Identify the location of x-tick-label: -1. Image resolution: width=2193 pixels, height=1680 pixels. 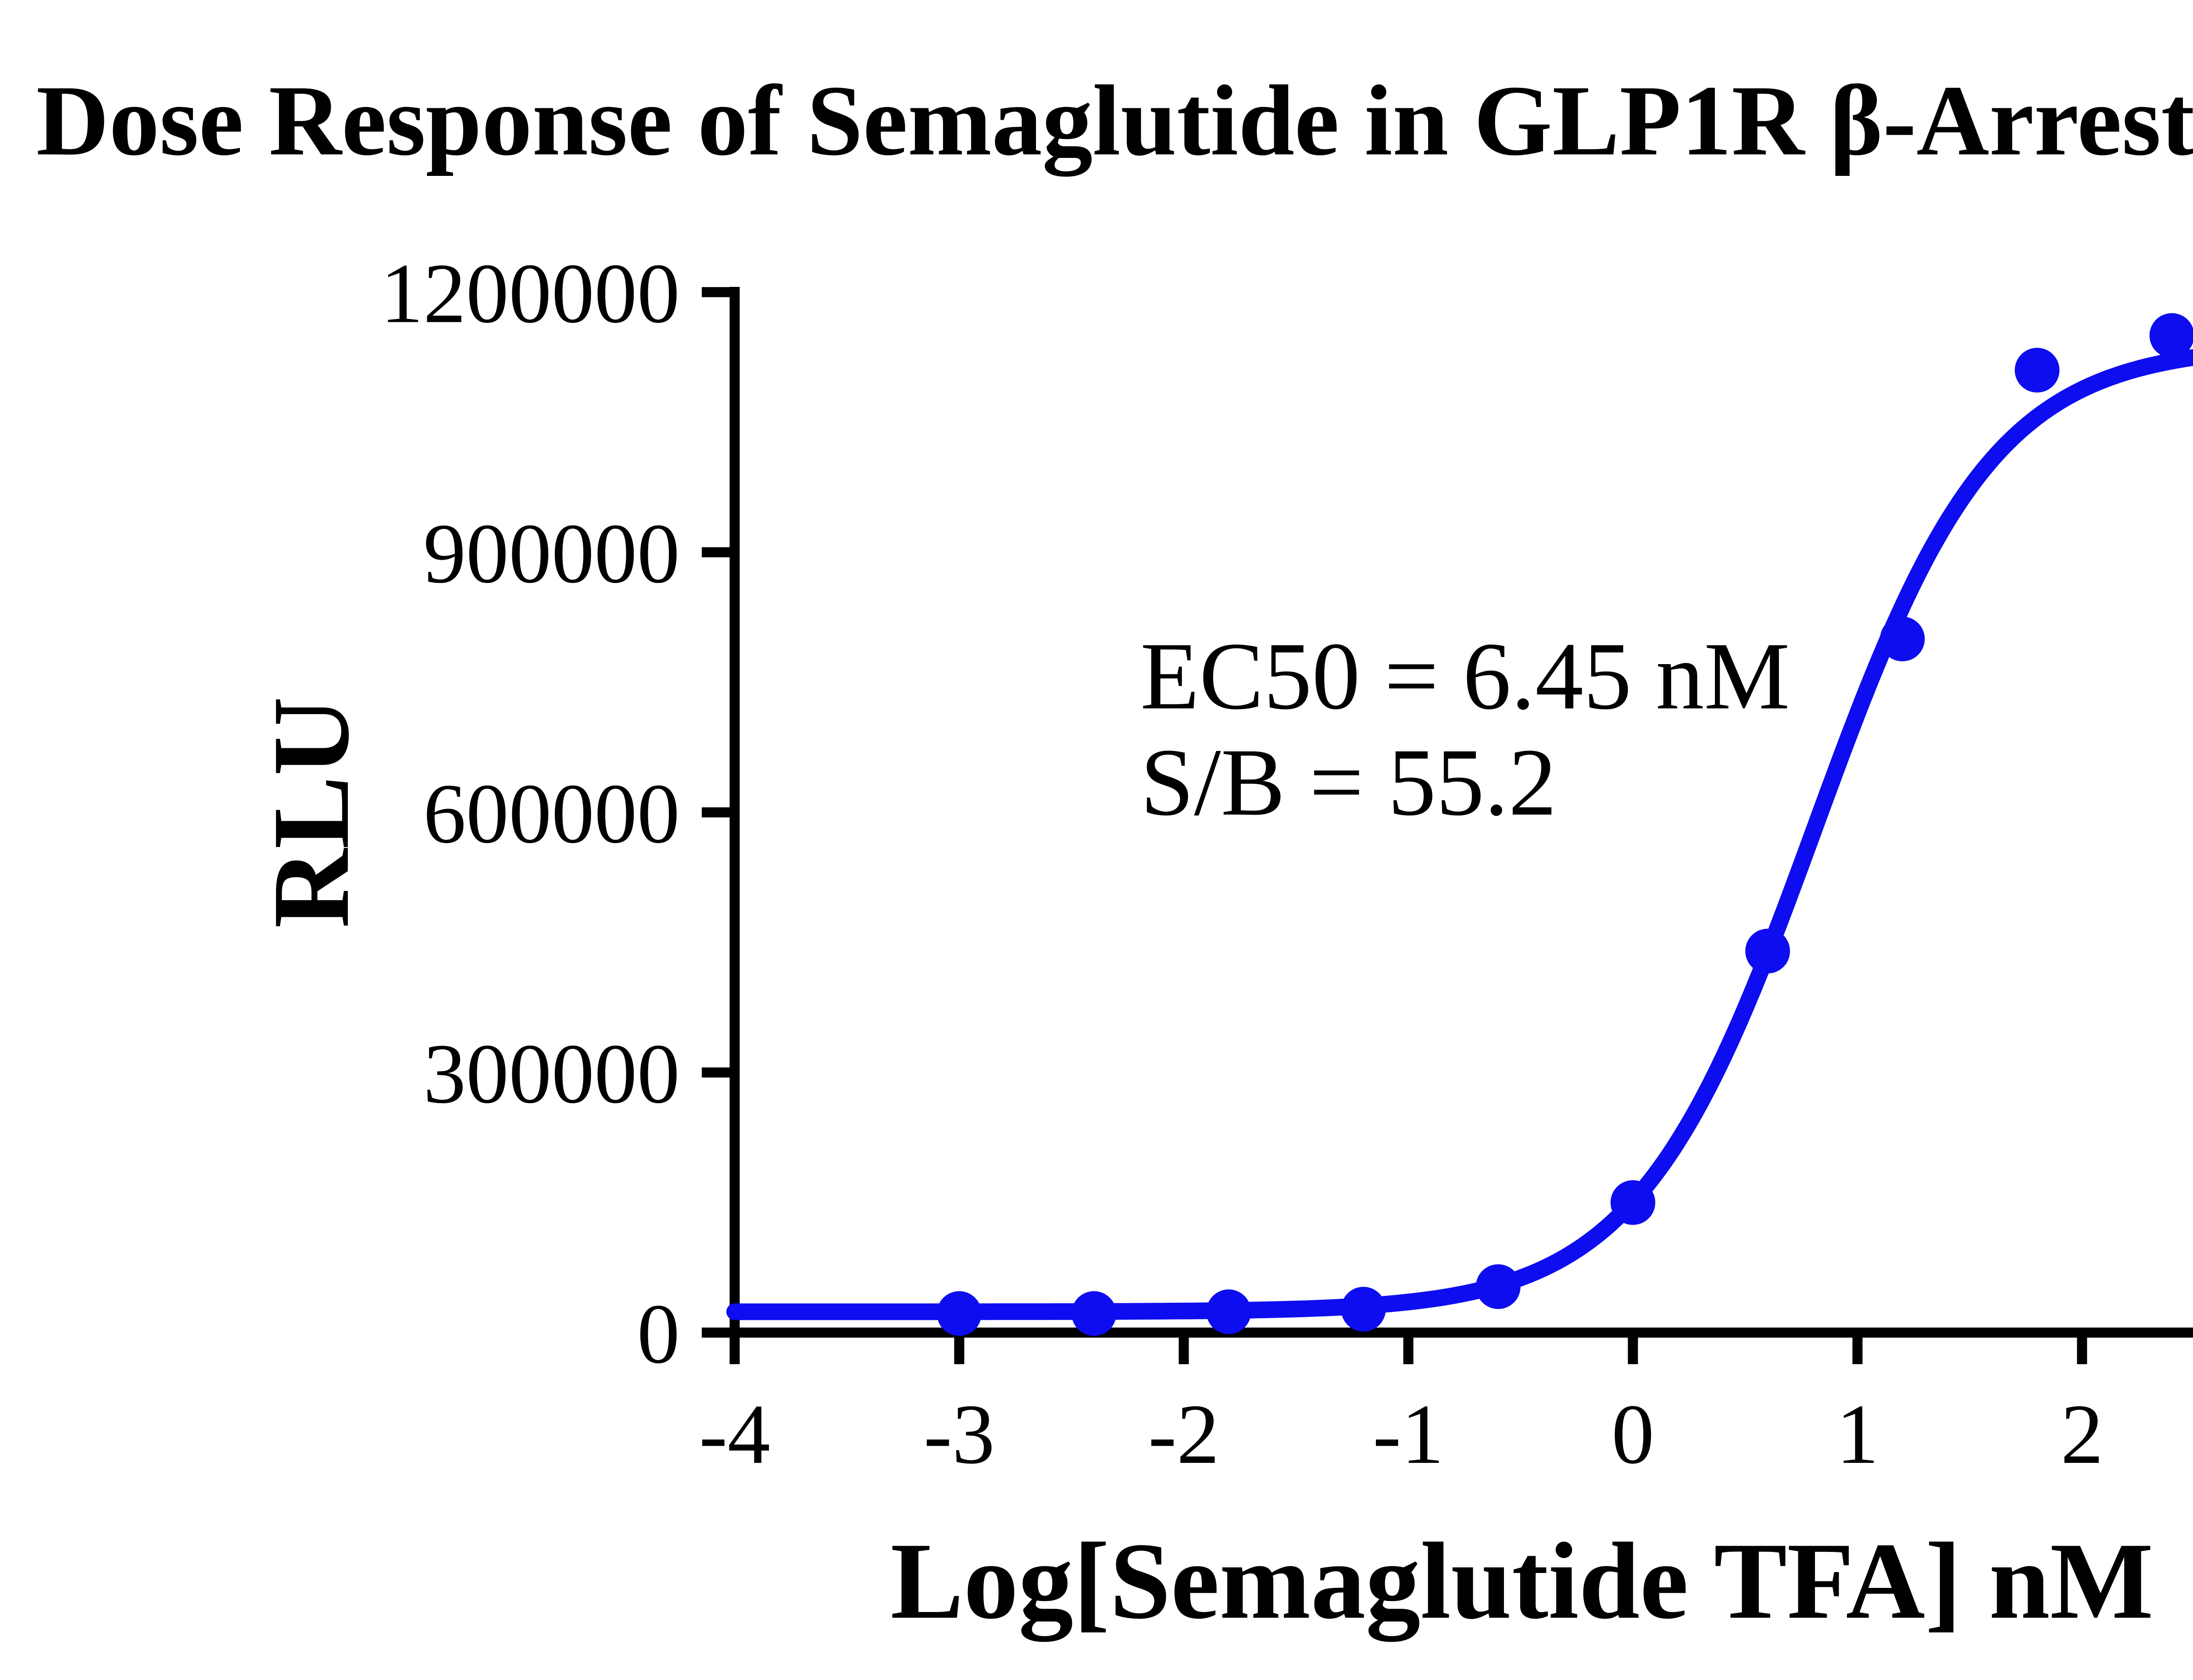
(1408, 1434).